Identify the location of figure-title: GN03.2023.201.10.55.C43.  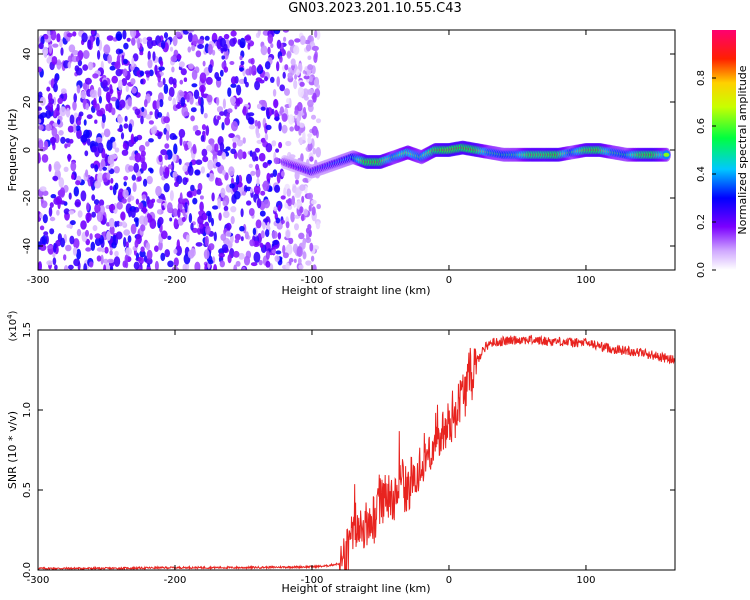
(375, 8).